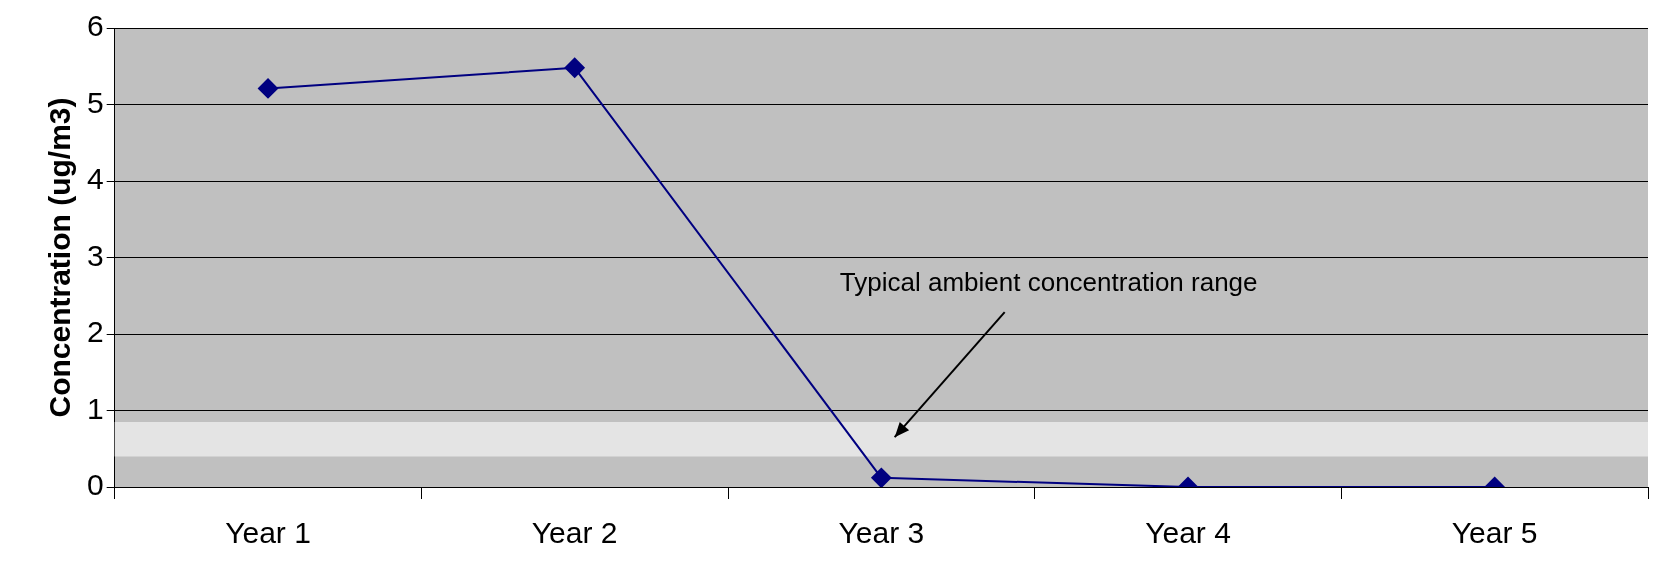 This screenshot has width=1659, height=575. Describe the element at coordinates (95, 408) in the screenshot. I see `y-tick-label: 1` at that location.